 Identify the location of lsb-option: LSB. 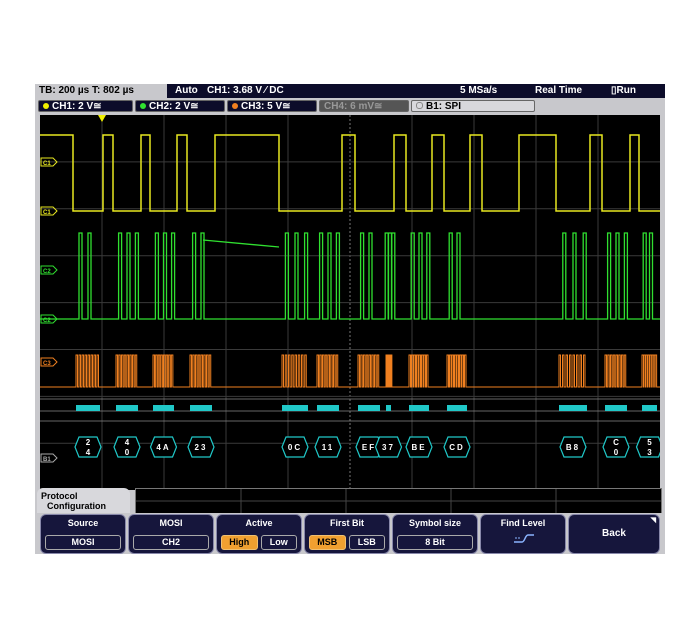
(366, 542).